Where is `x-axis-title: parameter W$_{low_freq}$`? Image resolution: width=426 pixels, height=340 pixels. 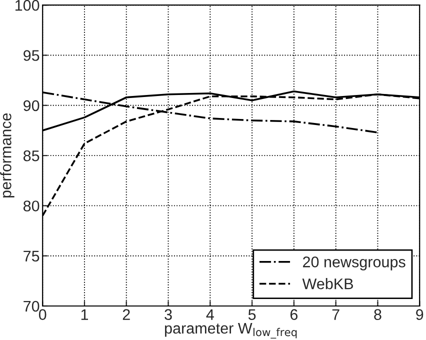
x-axis-title: parameter W$_{low_freq}$ is located at coordinates (231, 331).